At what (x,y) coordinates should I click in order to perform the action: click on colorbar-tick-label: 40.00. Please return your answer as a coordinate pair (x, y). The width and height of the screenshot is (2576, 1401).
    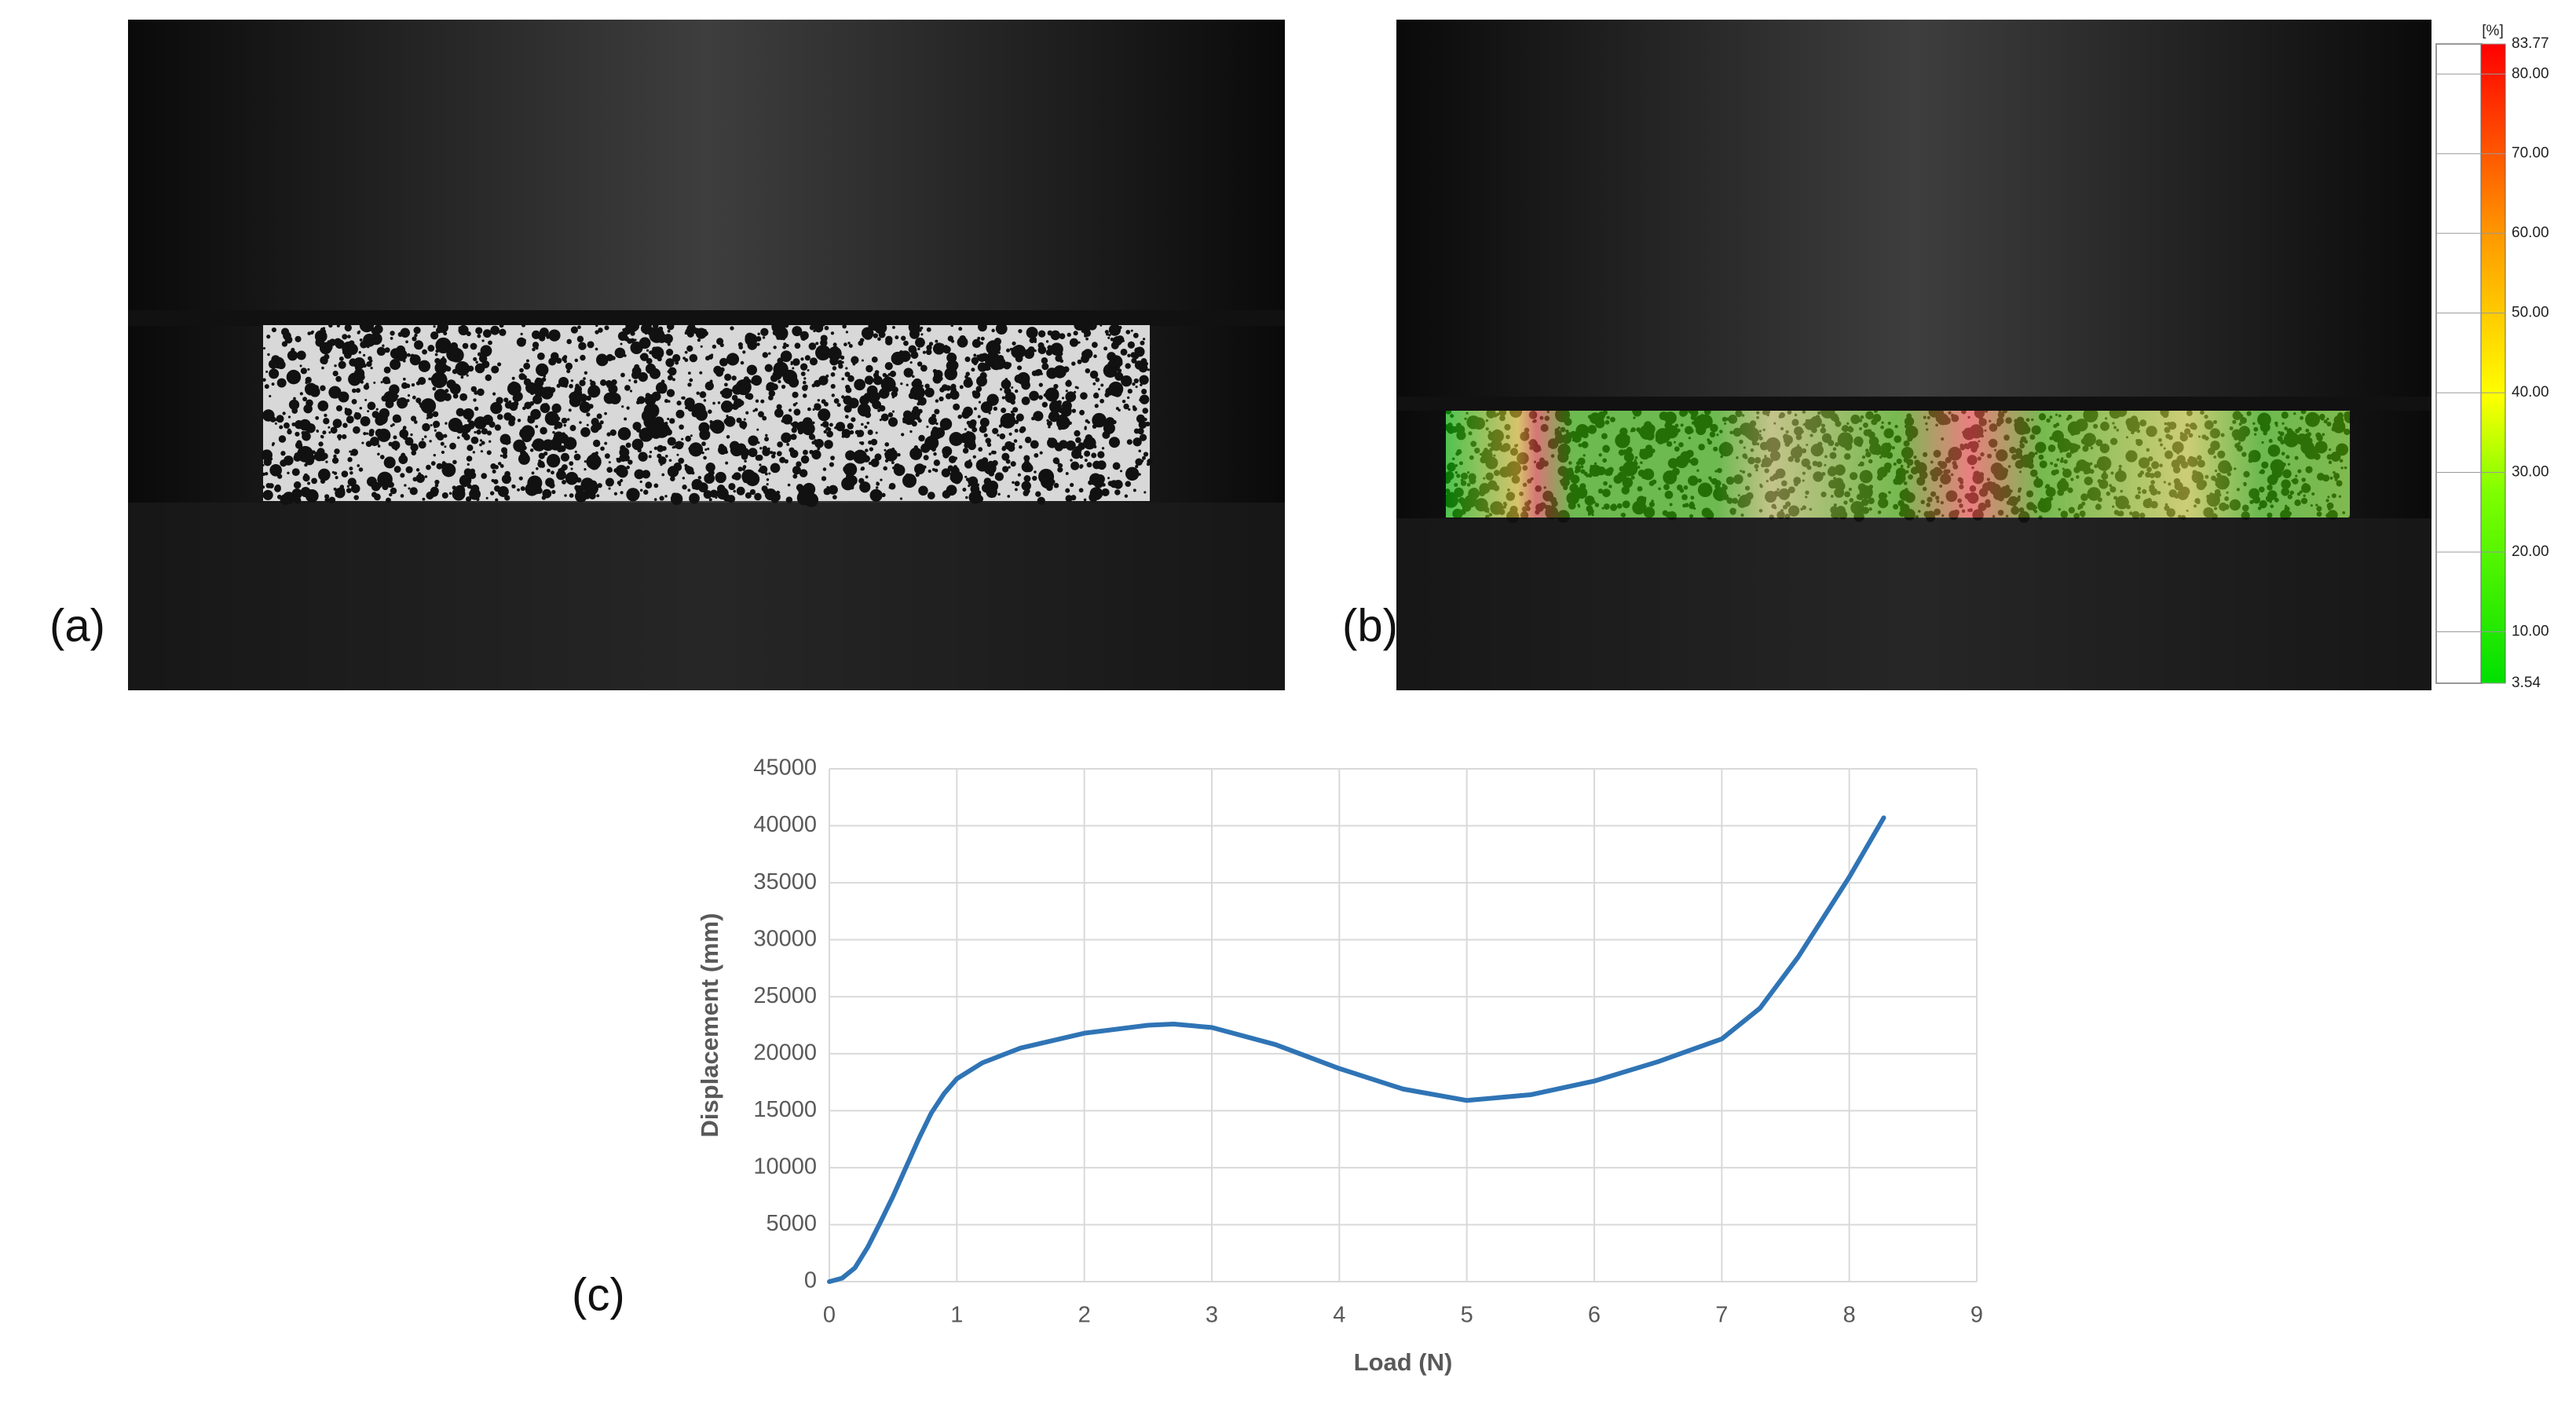
    Looking at the image, I should click on (2530, 392).